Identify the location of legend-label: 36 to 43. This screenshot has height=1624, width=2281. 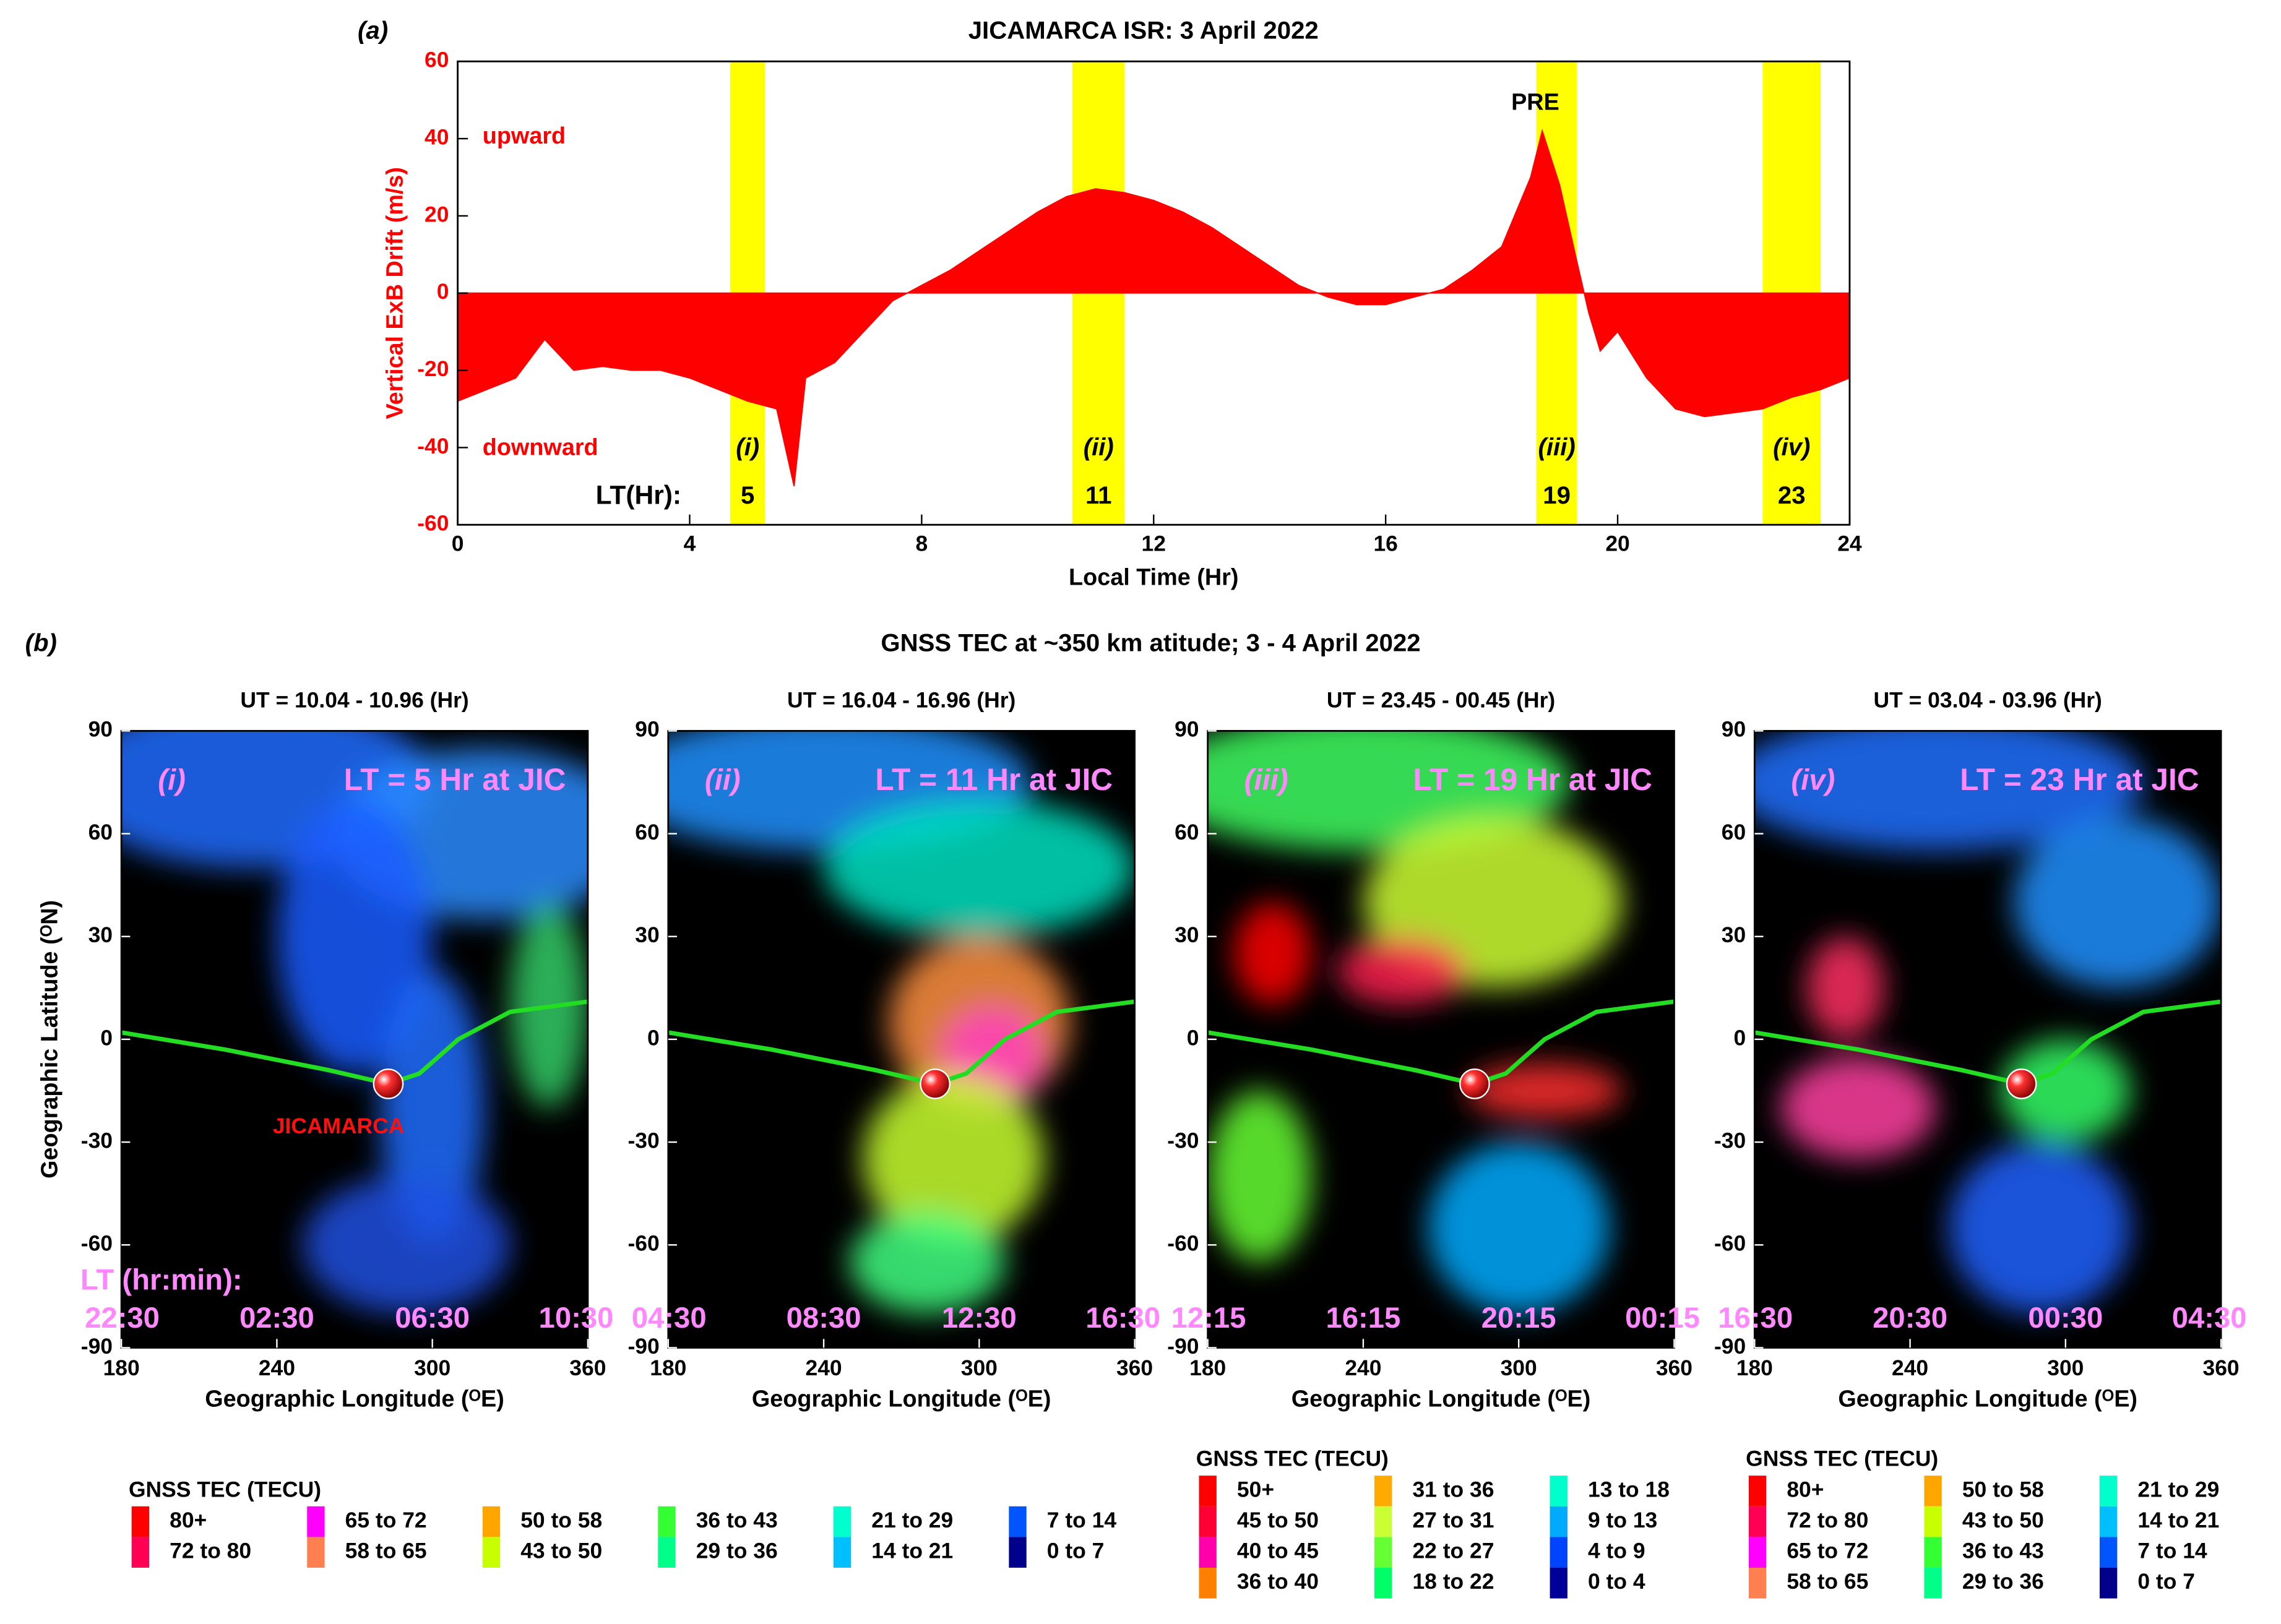
(737, 1520).